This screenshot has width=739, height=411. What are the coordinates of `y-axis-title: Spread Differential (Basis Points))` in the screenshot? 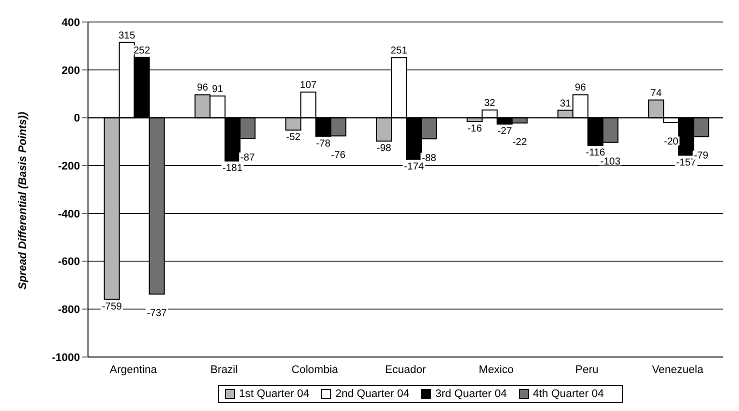 It's located at (22, 200).